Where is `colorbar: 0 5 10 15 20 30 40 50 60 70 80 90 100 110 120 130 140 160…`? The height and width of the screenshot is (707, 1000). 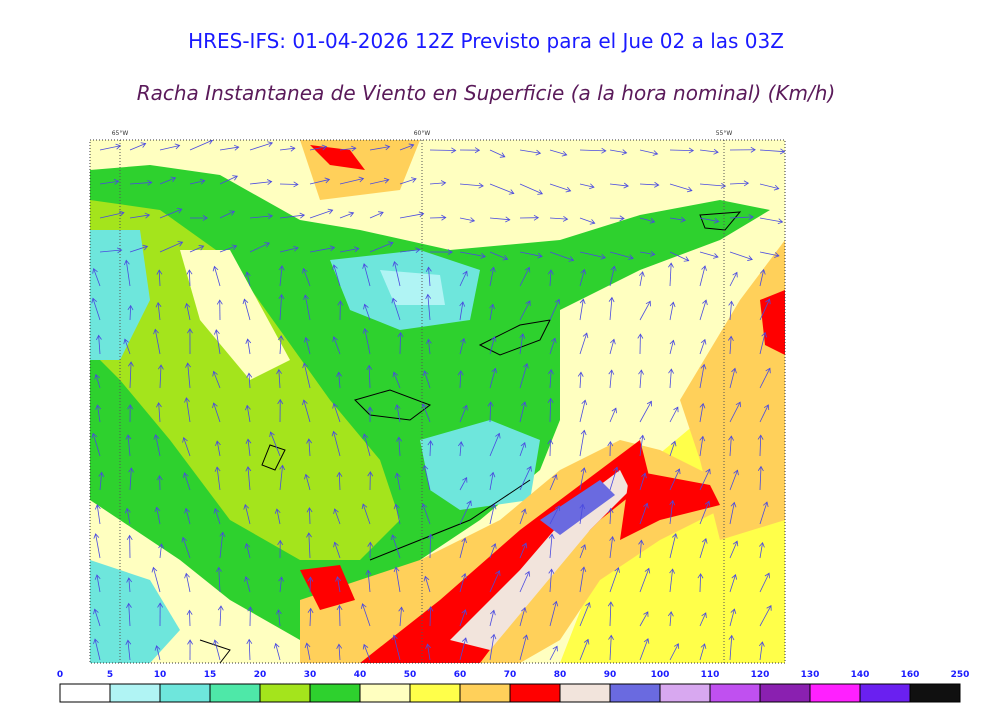 colorbar: 0 5 10 15 20 30 40 50 60 70 80 90 100 110 120 130 140 160… is located at coordinates (513, 686).